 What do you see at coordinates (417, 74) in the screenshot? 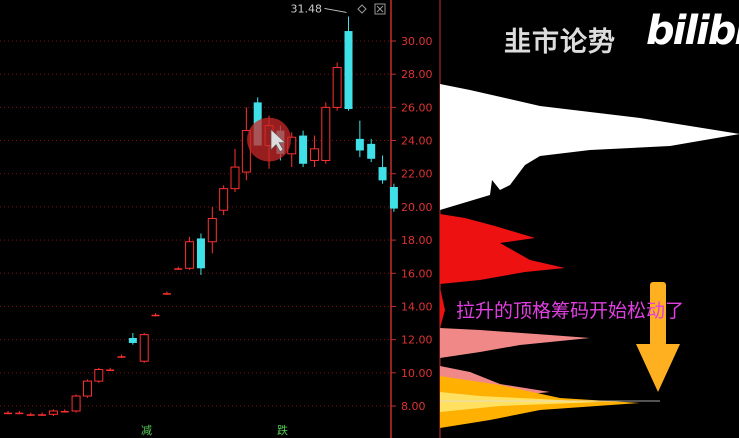
I see `price-tick-label: 28.00` at bounding box center [417, 74].